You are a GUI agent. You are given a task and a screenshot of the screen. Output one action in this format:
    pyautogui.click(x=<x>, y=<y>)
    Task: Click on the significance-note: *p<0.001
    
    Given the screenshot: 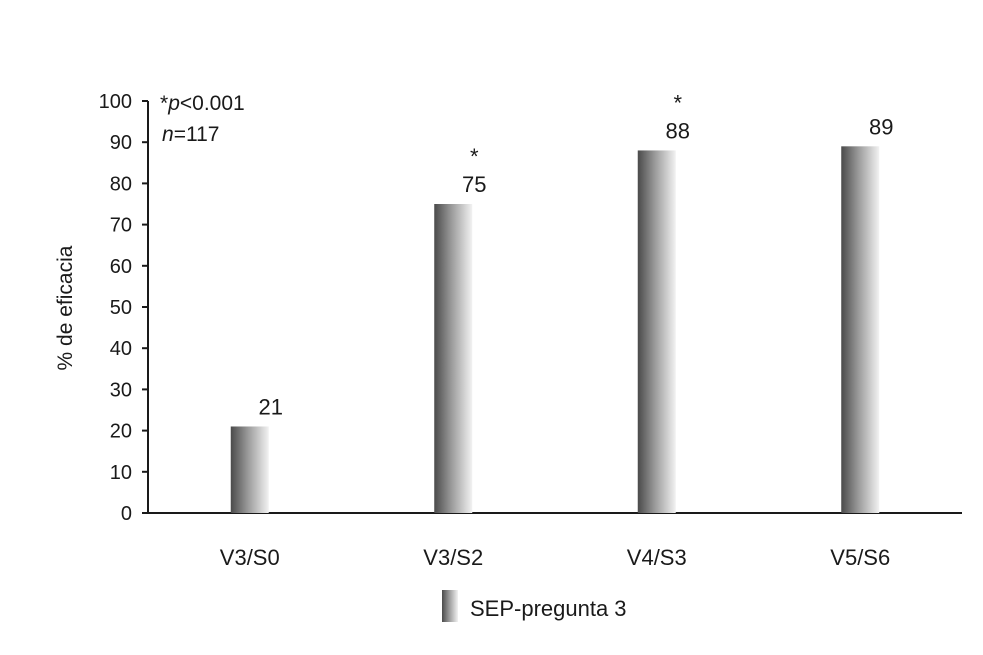 What is the action you would take?
    pyautogui.click(x=202, y=103)
    